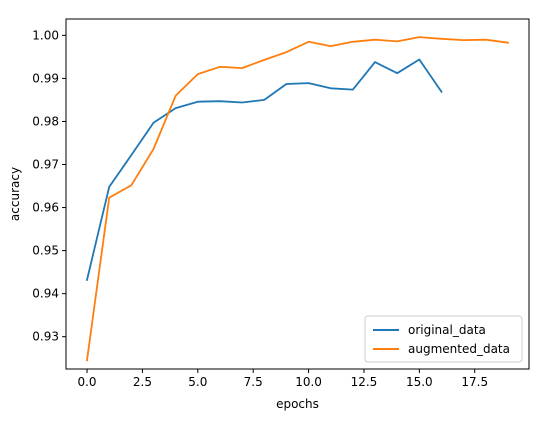 The image size is (550, 426). What do you see at coordinates (45, 251) in the screenshot?
I see `y-tick-label: 0.95` at bounding box center [45, 251].